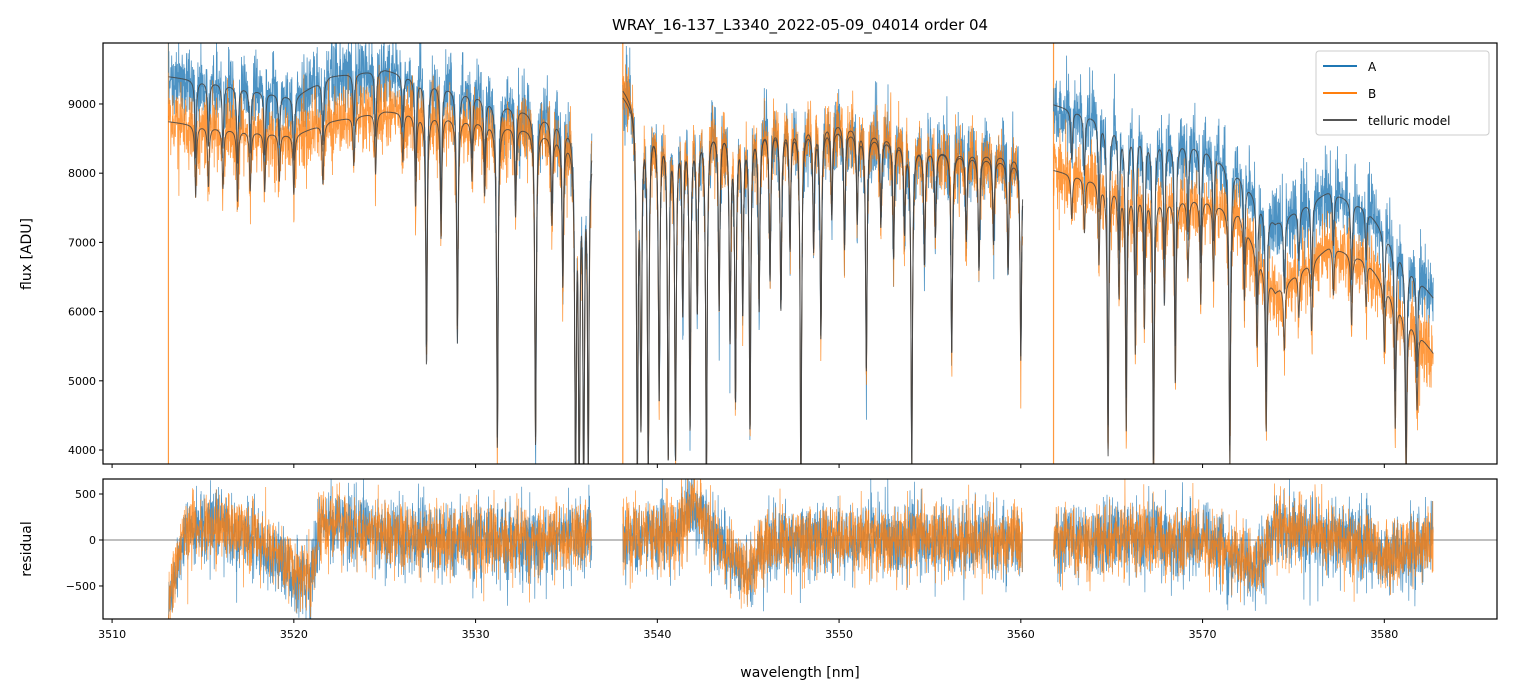 The height and width of the screenshot is (696, 1513). Describe the element at coordinates (27, 254) in the screenshot. I see `flux-y-axis-label: flux [ADU]` at that location.